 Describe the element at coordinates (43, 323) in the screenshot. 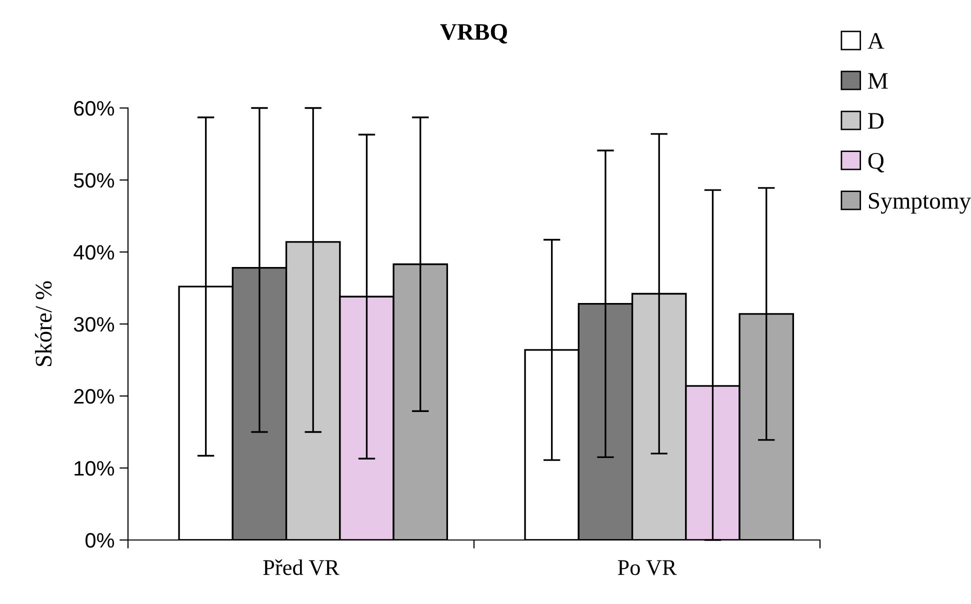

I see `y-axis-title: Skóre/ %` at that location.